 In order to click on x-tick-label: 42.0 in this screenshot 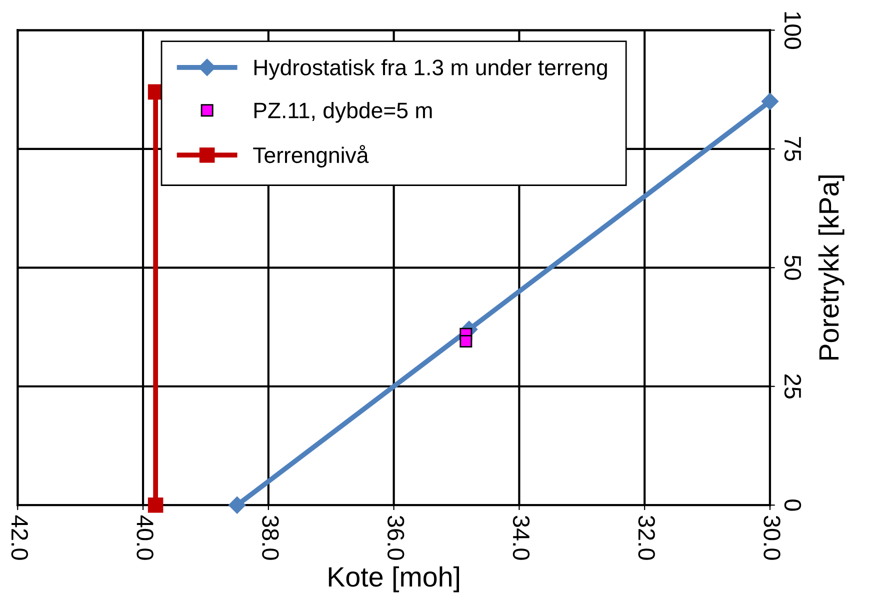, I will do `click(19, 537)`.